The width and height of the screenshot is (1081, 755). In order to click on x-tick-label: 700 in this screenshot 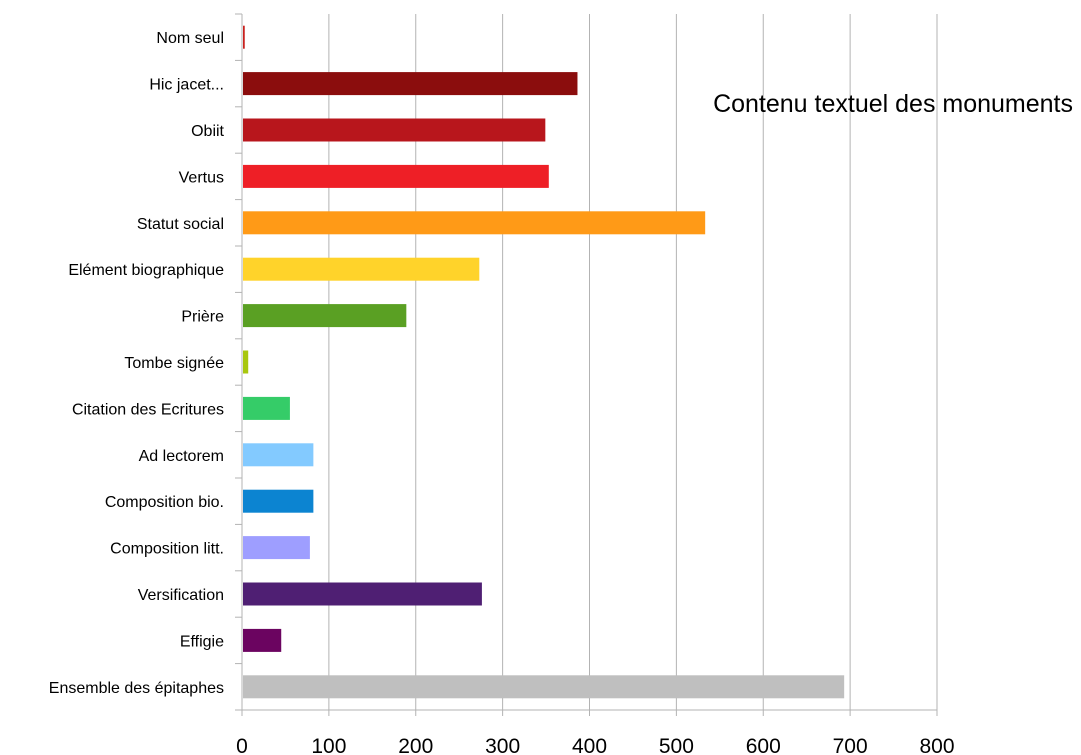, I will do `click(850, 745)`.